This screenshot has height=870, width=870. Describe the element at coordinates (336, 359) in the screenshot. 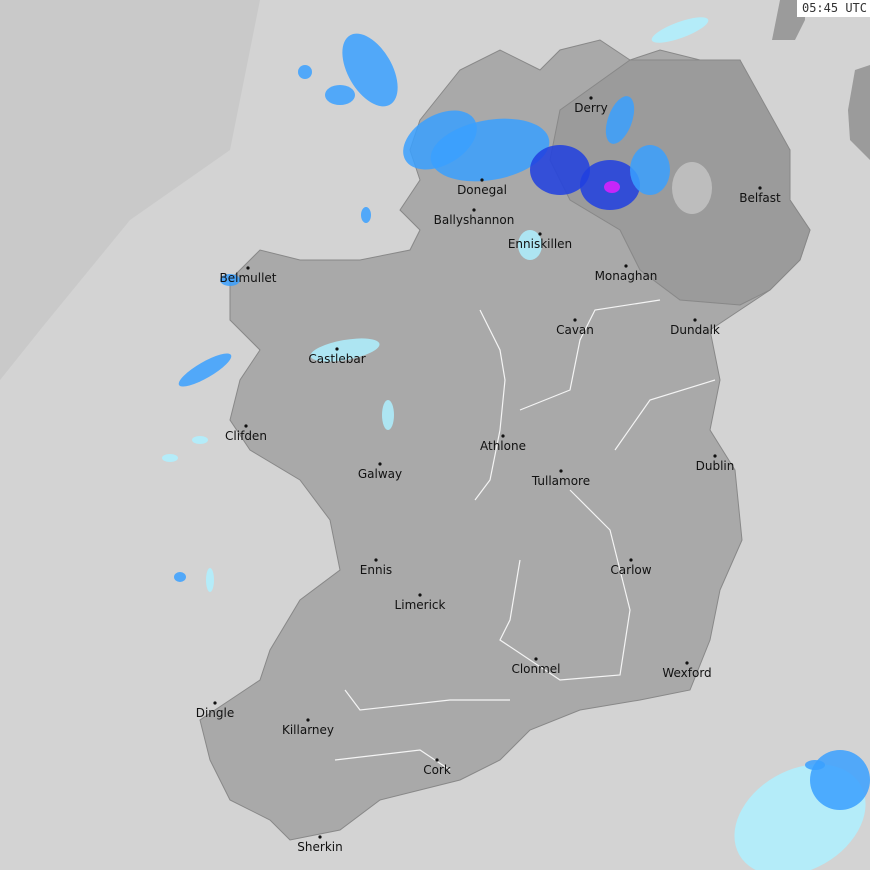

I see `city-label: Castlebar` at that location.